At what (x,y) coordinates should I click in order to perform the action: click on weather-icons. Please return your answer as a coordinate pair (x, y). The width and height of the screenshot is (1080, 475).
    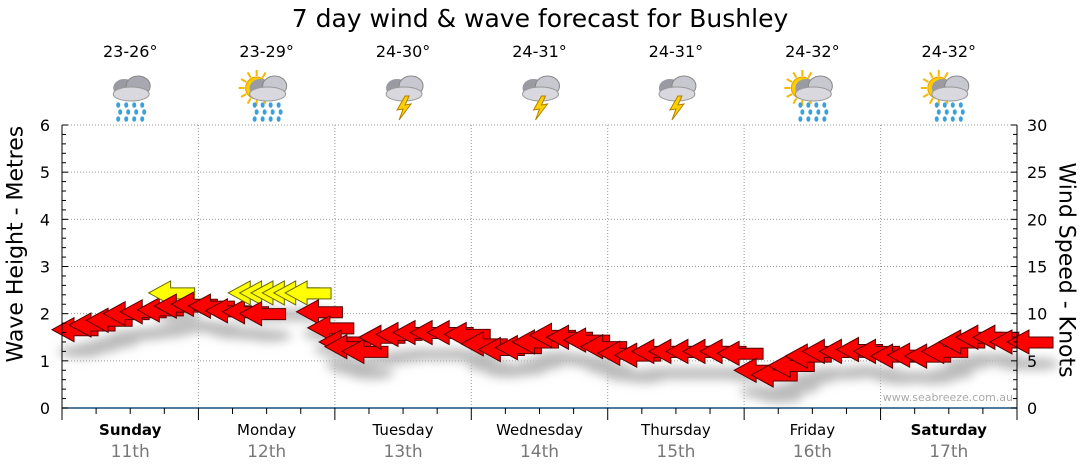
    Looking at the image, I should click on (541, 96).